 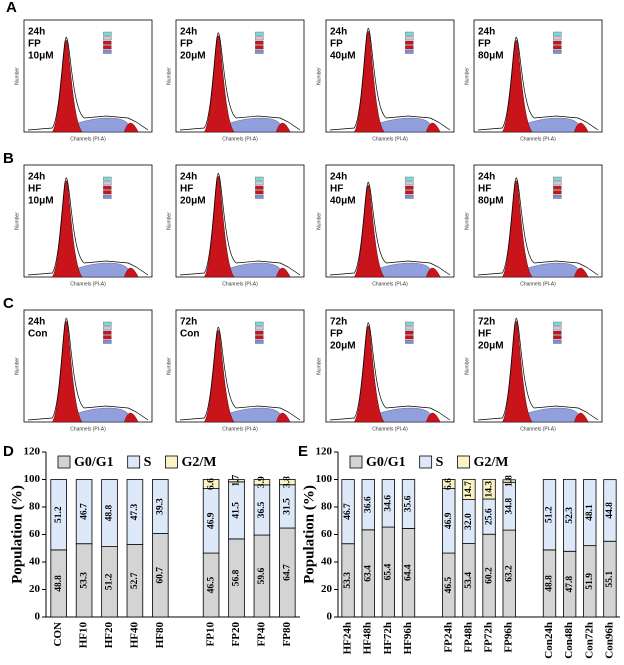 I want to click on x-tick-label: HF96h, so click(x=408, y=638).